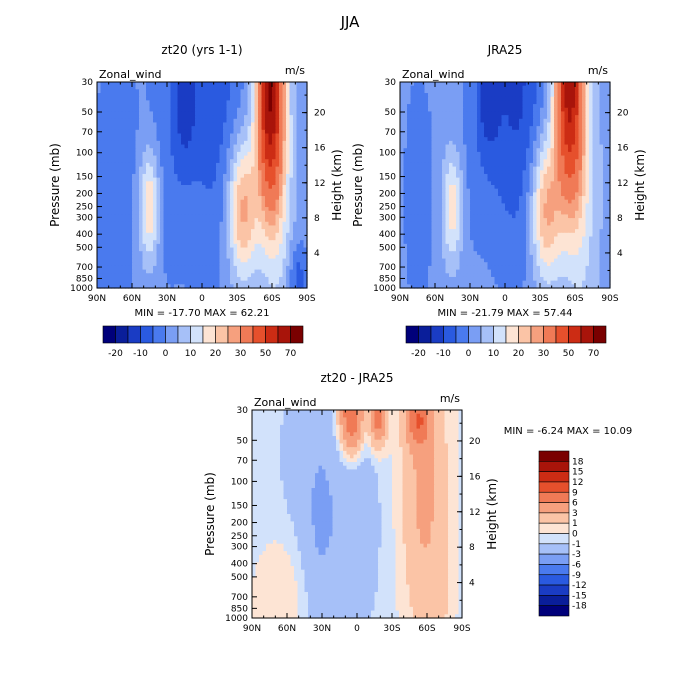 The height and width of the screenshot is (700, 700). What do you see at coordinates (505, 50) in the screenshot?
I see `panel-title: JRA25` at bounding box center [505, 50].